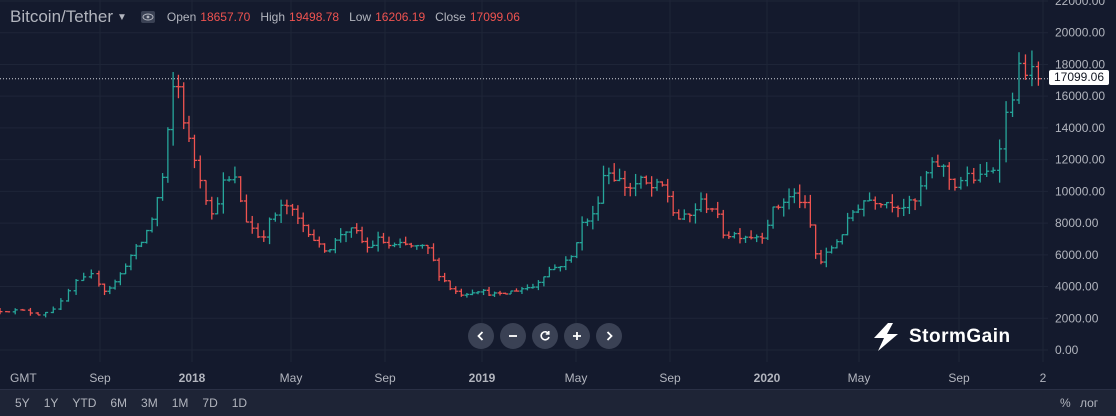  I want to click on y-tick-label: 0.00, so click(1067, 350).